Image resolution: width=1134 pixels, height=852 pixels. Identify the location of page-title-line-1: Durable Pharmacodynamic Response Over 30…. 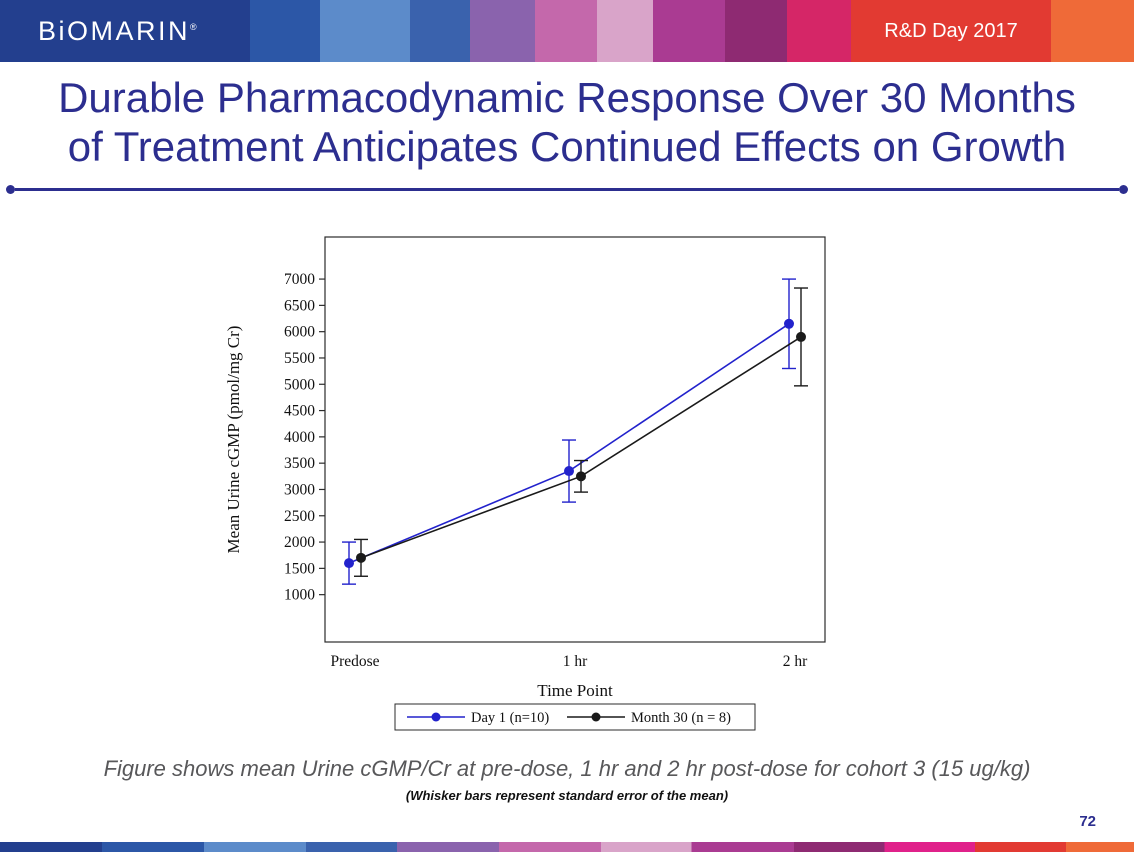
(567, 97).